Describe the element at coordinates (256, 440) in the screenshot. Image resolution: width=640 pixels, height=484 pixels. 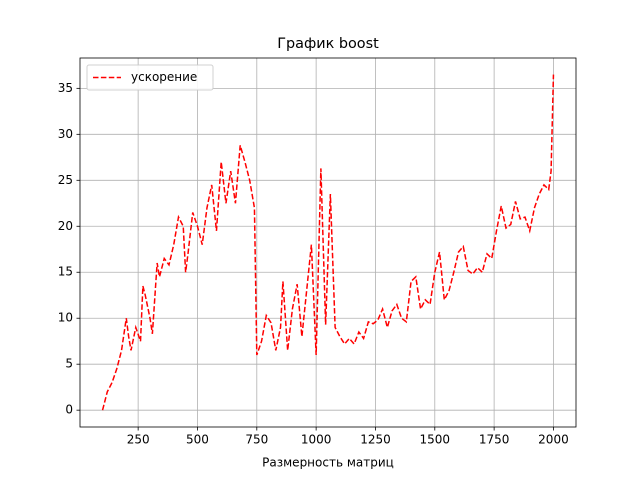
I see `x-tick-label: 750` at that location.